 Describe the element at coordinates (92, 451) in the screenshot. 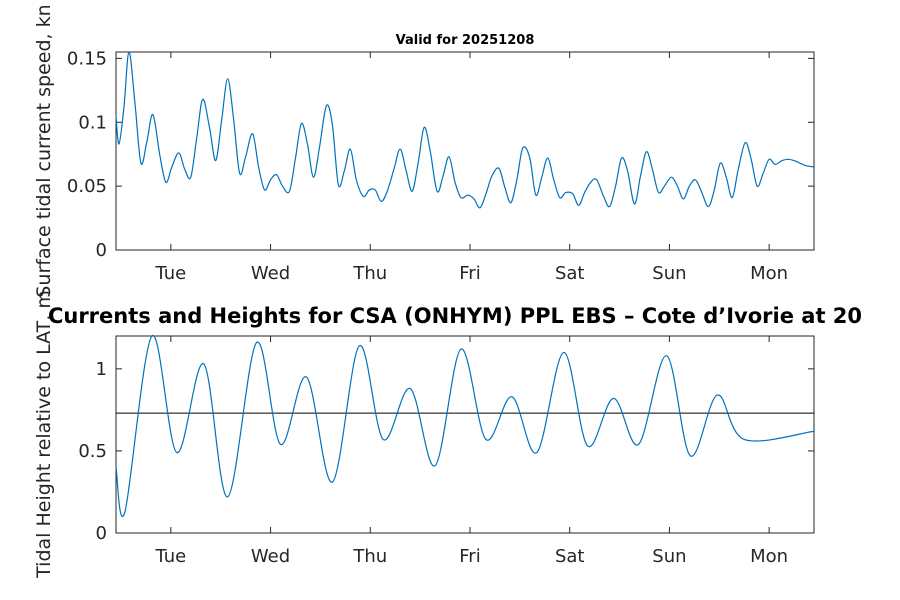

I see `y-tick-label: 0.5` at that location.